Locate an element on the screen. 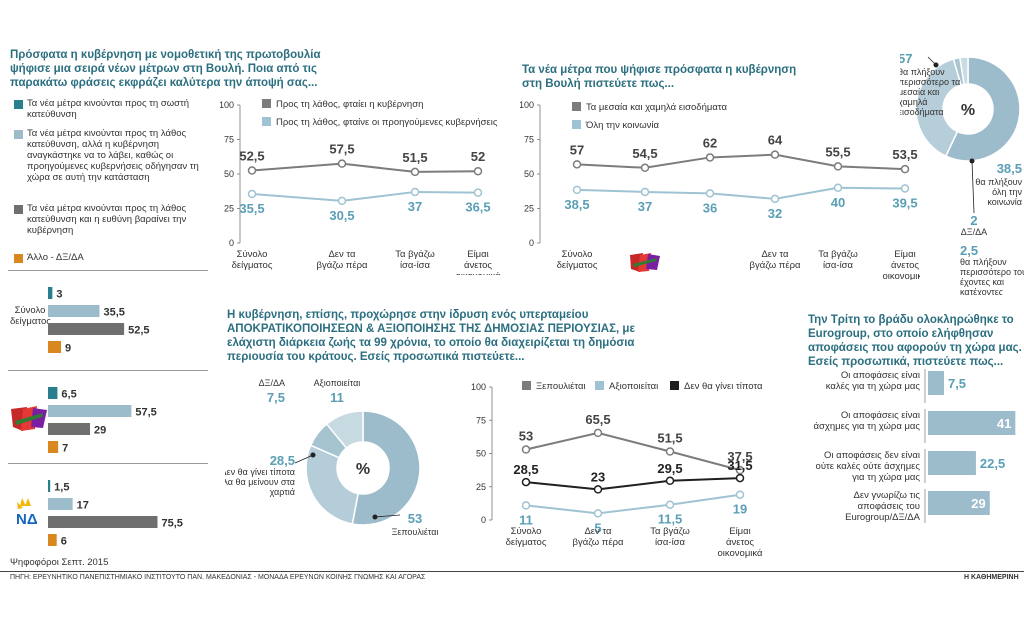 Image resolution: width=1024 pixels, height=639 pixels. legend-swatch-right-direction is located at coordinates (18, 104).